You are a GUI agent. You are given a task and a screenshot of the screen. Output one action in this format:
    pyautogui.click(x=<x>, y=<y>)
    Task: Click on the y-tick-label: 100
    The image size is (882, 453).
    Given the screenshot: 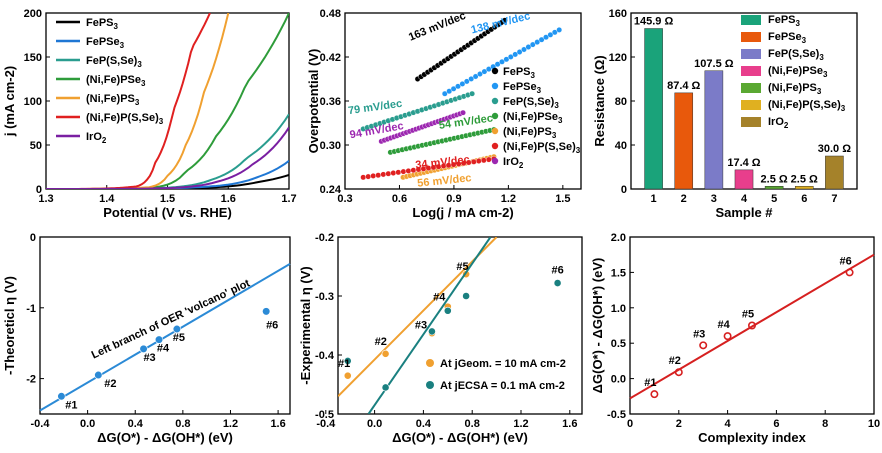 What is the action you would take?
    pyautogui.click(x=33, y=102)
    